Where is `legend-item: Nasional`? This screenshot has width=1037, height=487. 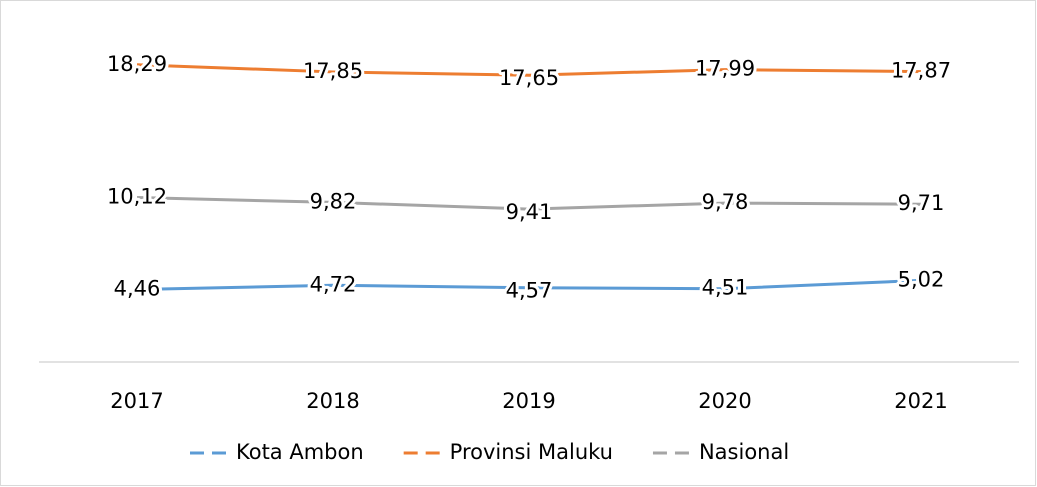 legend-item: Nasional is located at coordinates (720, 452).